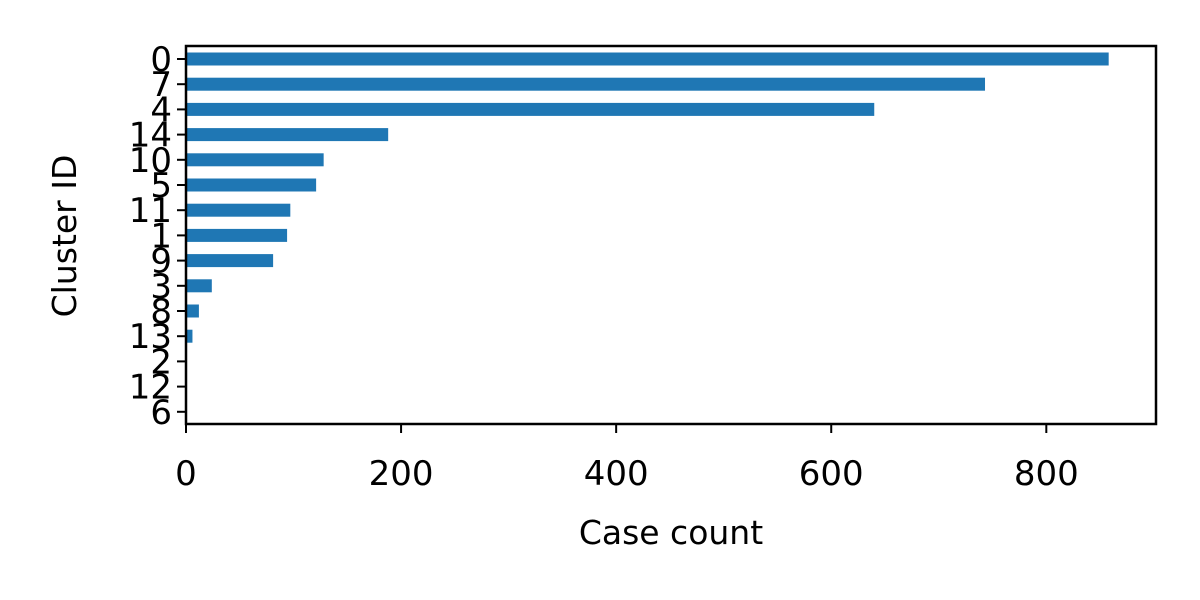 This screenshot has width=1200, height=600. I want to click on y-tick-label: 4, so click(161, 110).